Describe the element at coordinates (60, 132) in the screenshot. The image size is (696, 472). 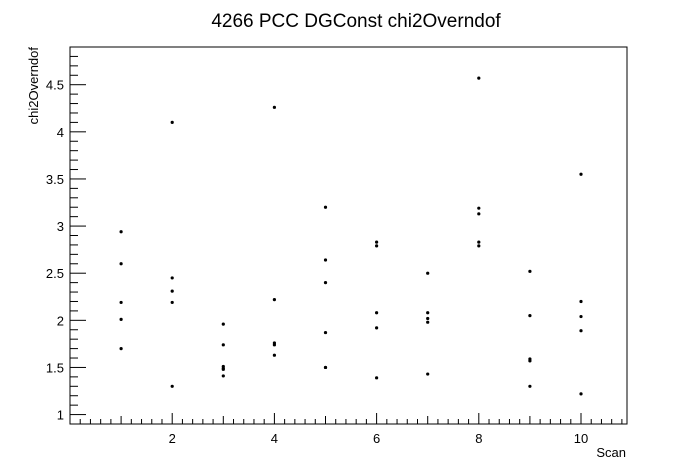
I see `y-tick-label: 4` at that location.